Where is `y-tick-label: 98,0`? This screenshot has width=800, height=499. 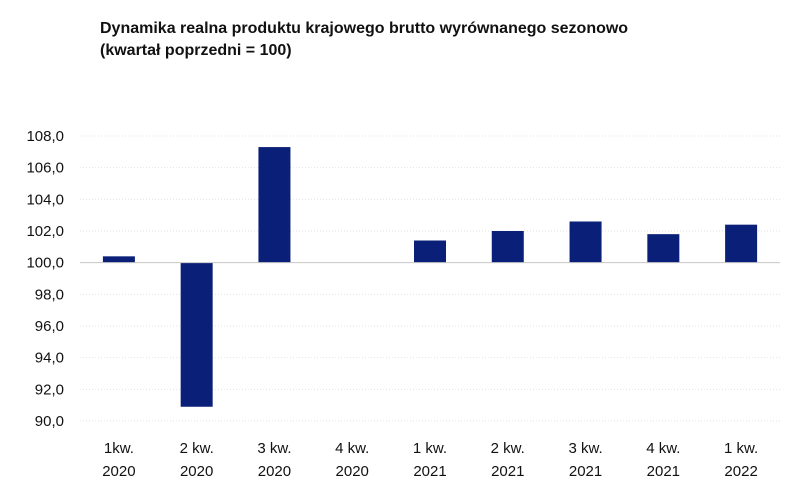 y-tick-label: 98,0 is located at coordinates (49, 294).